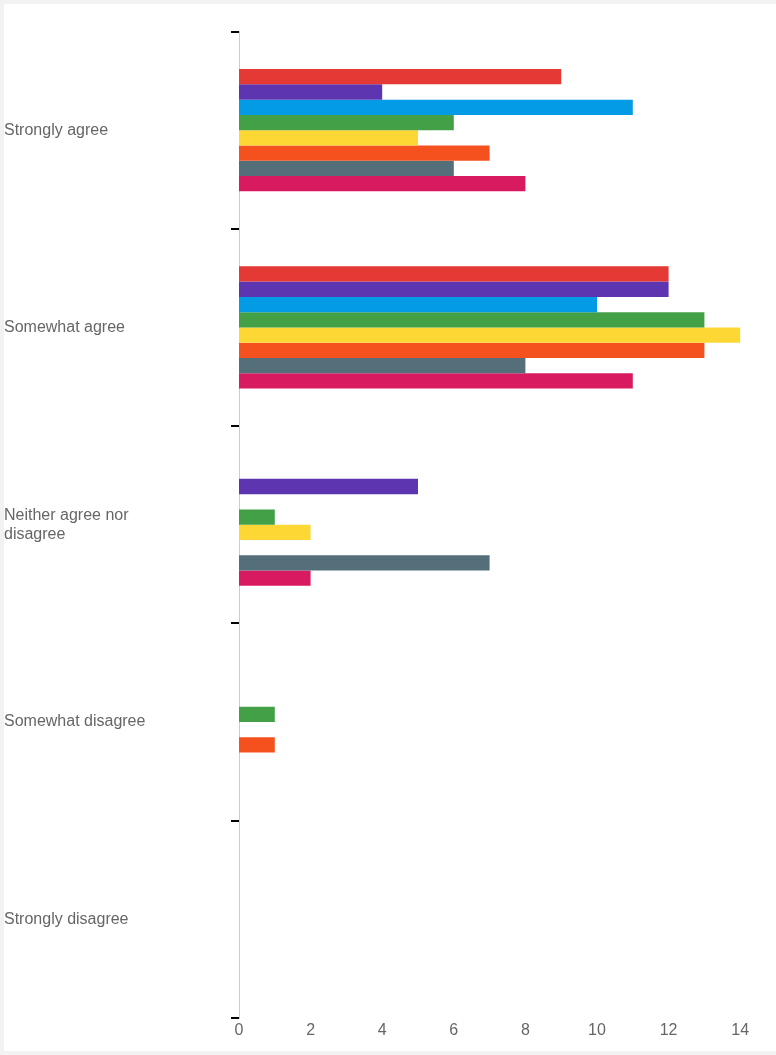 The height and width of the screenshot is (1055, 776). What do you see at coordinates (382, 1029) in the screenshot?
I see `x-tick-label: 4` at bounding box center [382, 1029].